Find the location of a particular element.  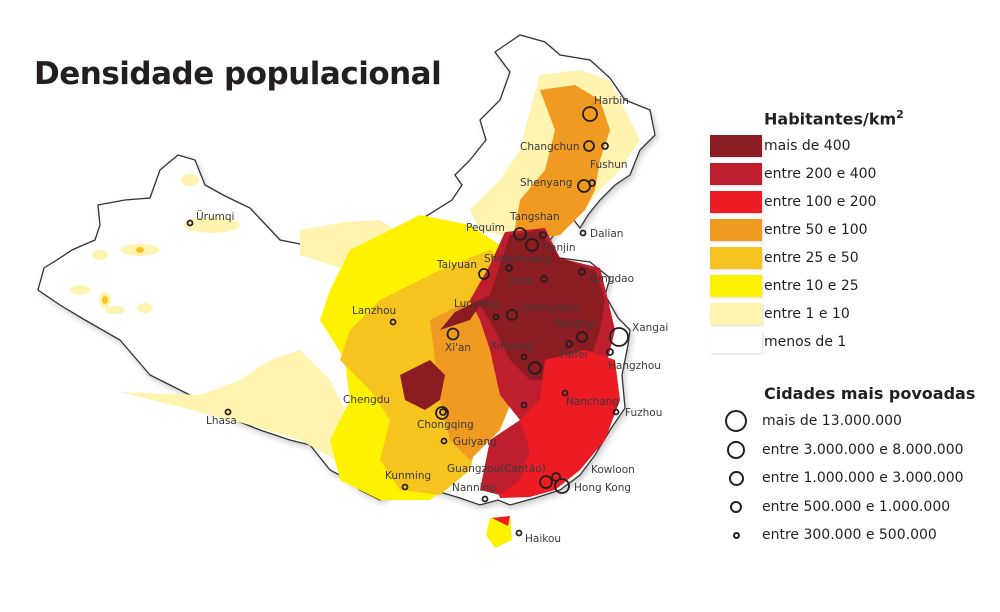

svg-text: Dalian is located at coordinates (606, 234).